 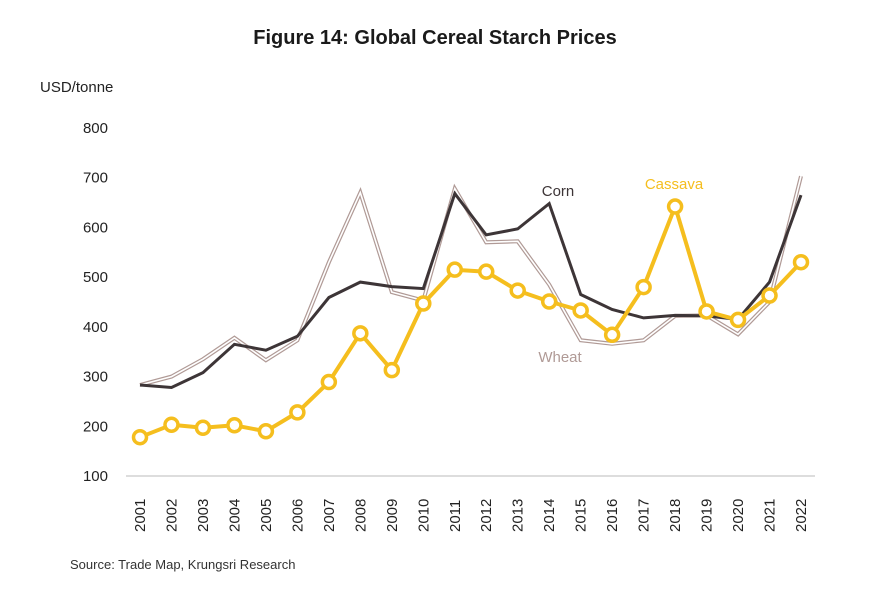 I want to click on x-tick-label: 2002, so click(x=171, y=515).